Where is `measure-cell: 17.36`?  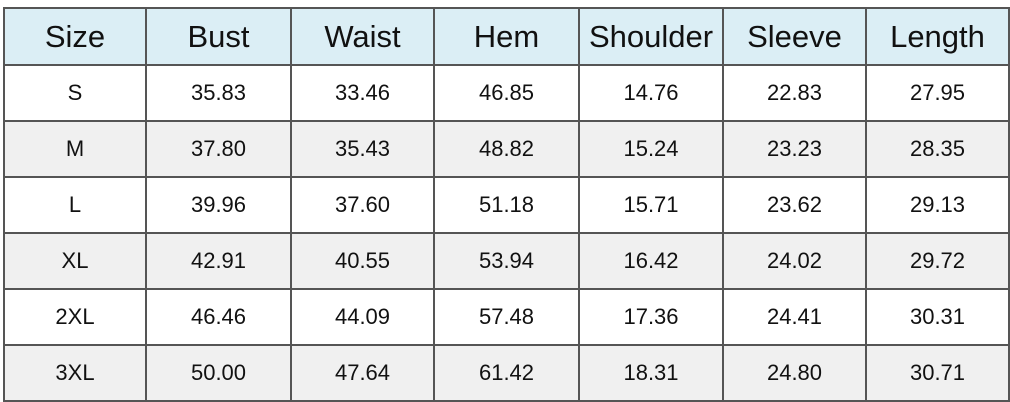
measure-cell: 17.36 is located at coordinates (651, 317).